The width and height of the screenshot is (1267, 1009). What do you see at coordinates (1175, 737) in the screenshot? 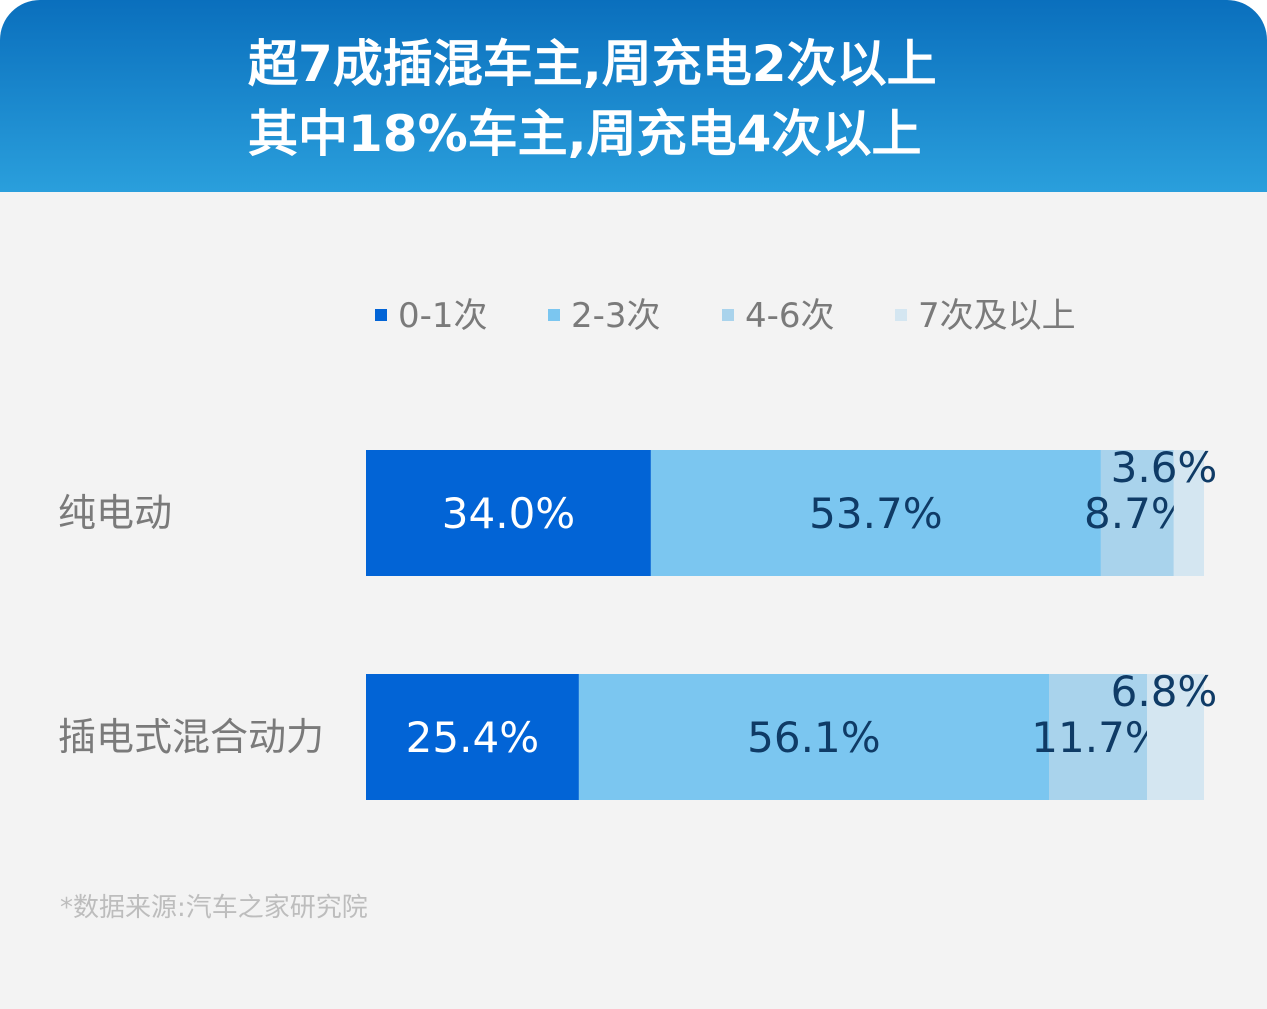
I see `bar-segment-row2-series4` at bounding box center [1175, 737].